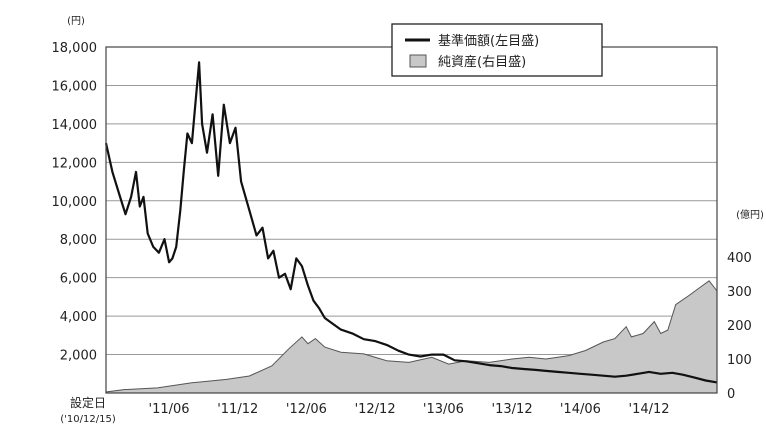 This screenshot has height=430, width=766. I want to click on left-axis-unit: (円), so click(76, 21).